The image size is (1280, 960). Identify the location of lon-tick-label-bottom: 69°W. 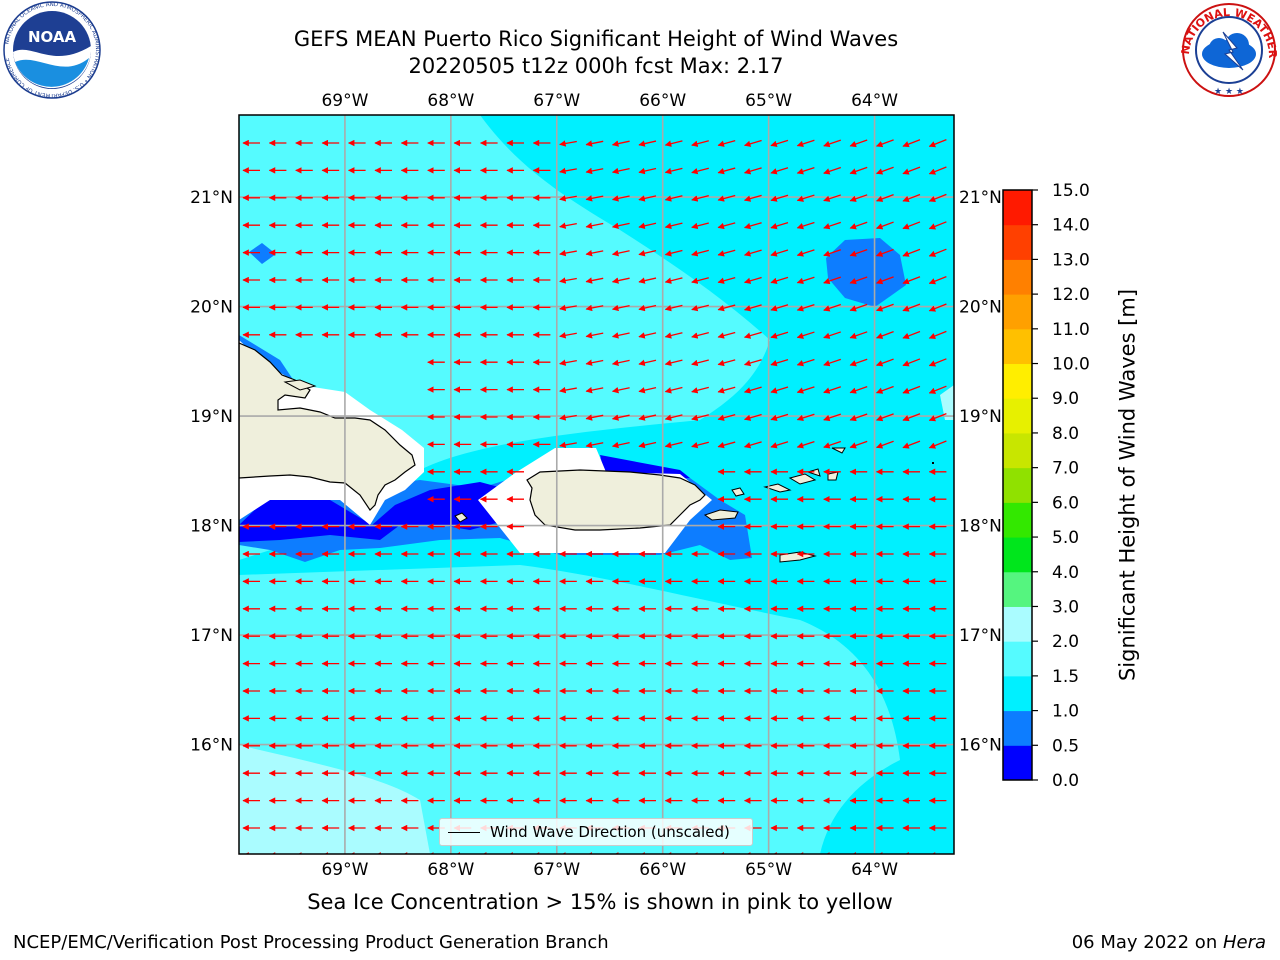
(344, 870).